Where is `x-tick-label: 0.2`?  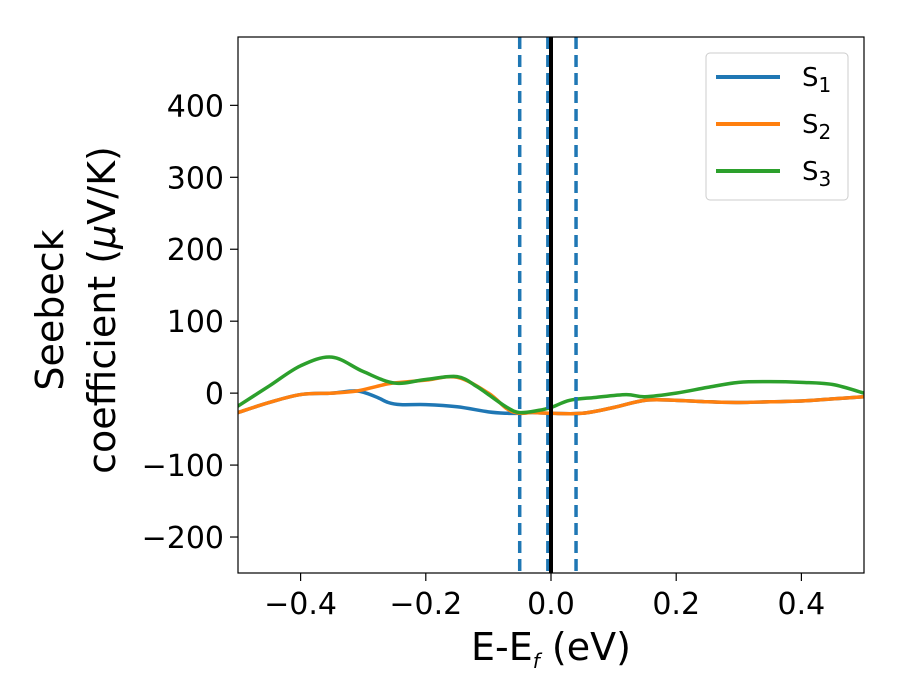
x-tick-label: 0.2 is located at coordinates (676, 604).